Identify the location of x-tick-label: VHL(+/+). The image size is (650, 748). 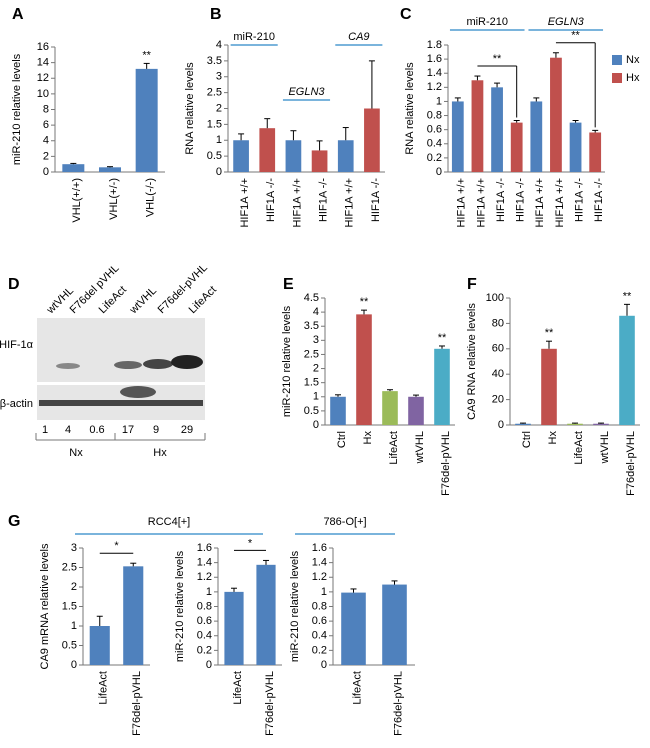
(77, 200).